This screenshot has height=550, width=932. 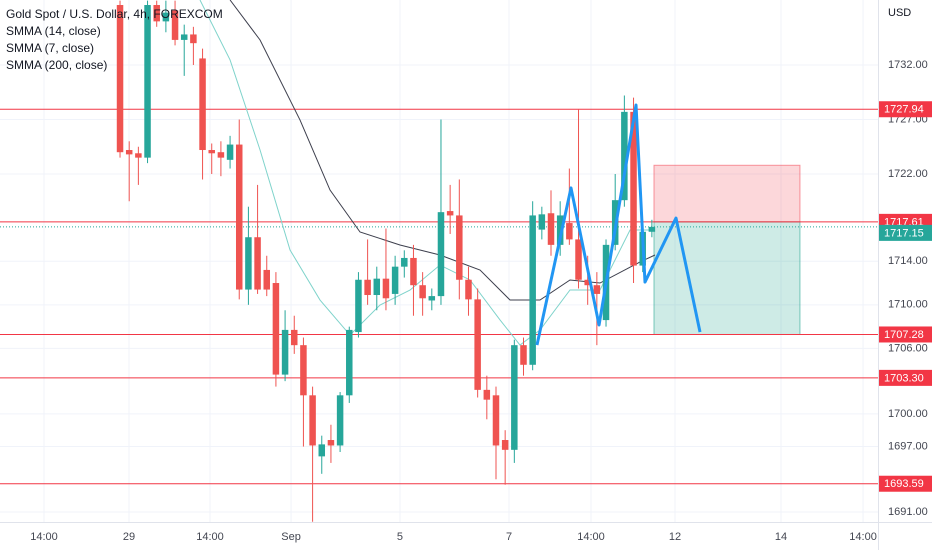 What do you see at coordinates (400, 537) in the screenshot?
I see `x-tick-label: 5` at bounding box center [400, 537].